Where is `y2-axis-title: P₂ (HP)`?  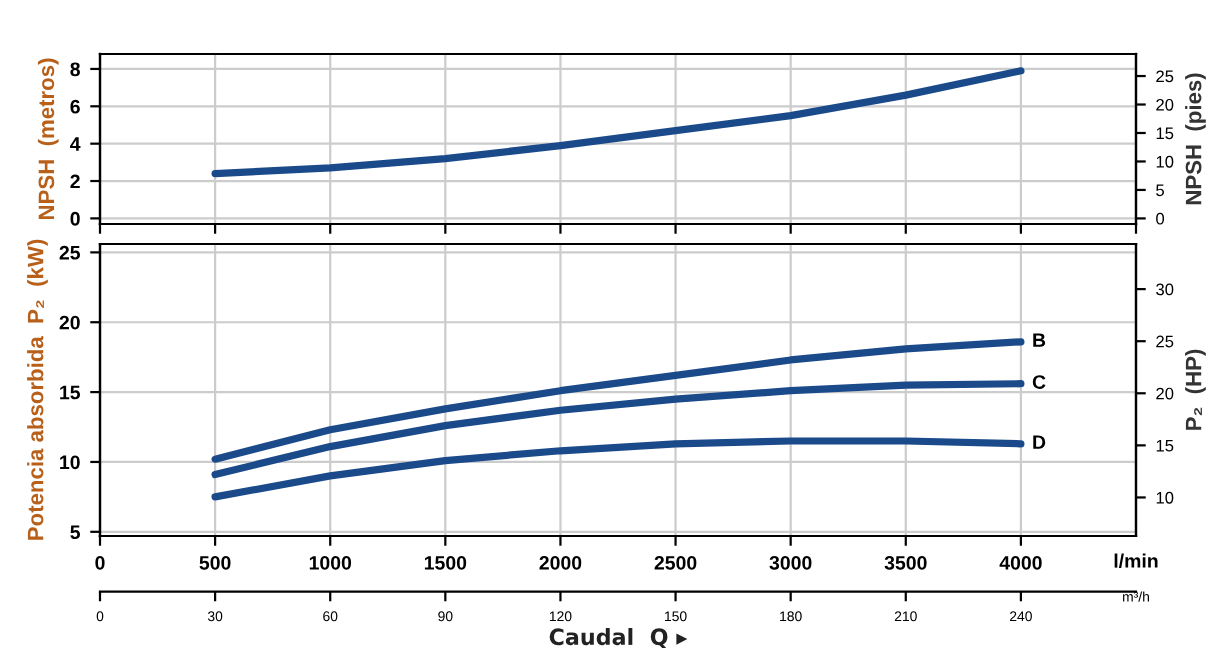
y2-axis-title: P₂ (HP) is located at coordinates (1195, 389).